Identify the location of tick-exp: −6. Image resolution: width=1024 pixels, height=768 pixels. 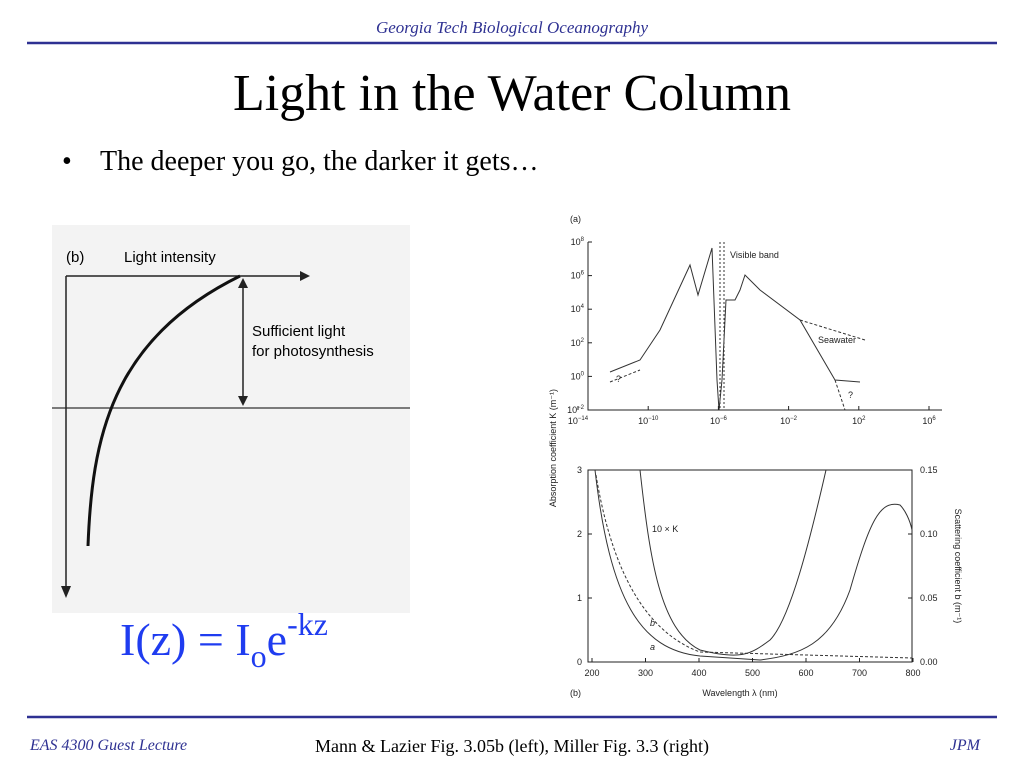
(724, 419).